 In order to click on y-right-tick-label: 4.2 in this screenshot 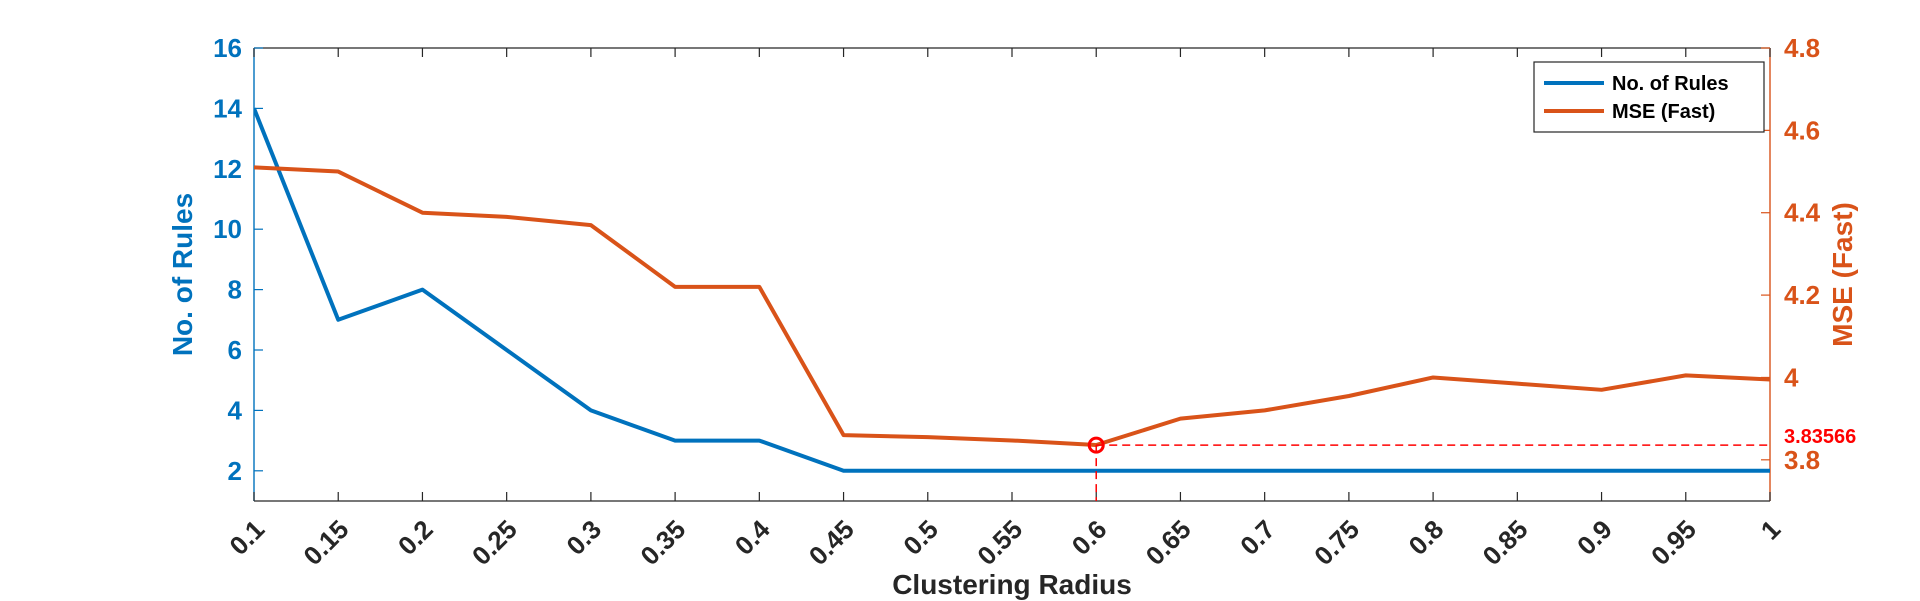, I will do `click(1802, 295)`.